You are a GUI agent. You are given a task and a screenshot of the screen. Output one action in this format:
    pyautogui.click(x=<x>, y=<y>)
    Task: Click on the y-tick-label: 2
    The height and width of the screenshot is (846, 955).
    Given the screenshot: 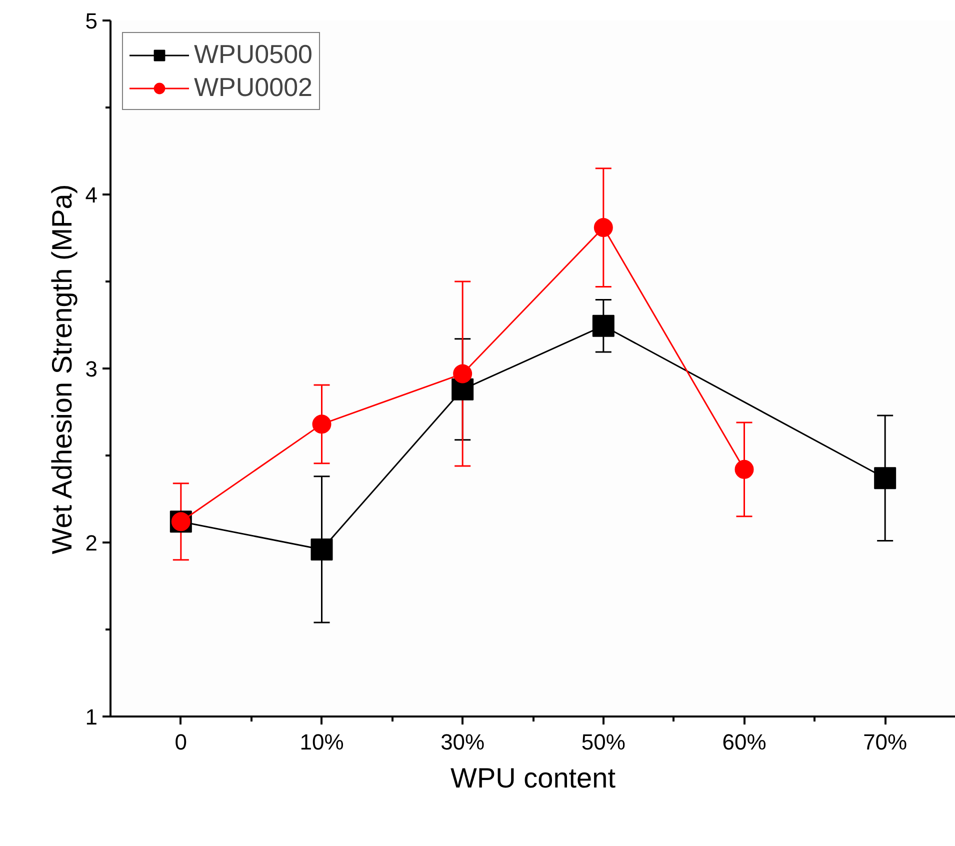 What is the action you would take?
    pyautogui.click(x=91, y=543)
    